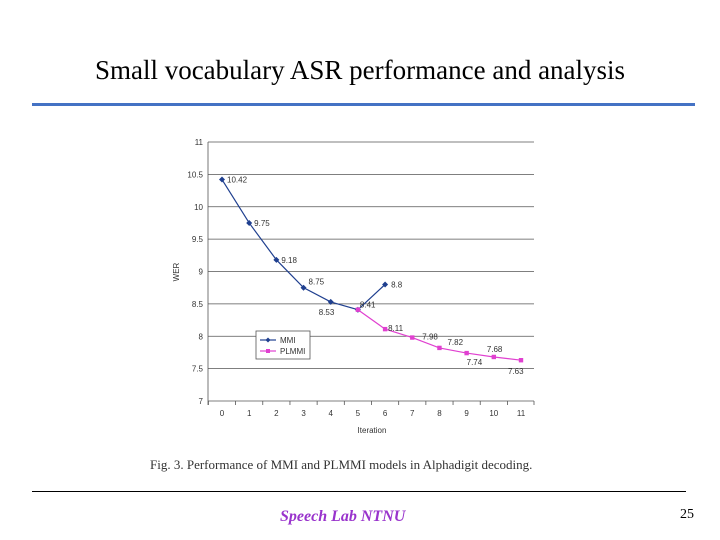 This screenshot has width=720, height=540. I want to click on data-label: 10.42, so click(237, 180).